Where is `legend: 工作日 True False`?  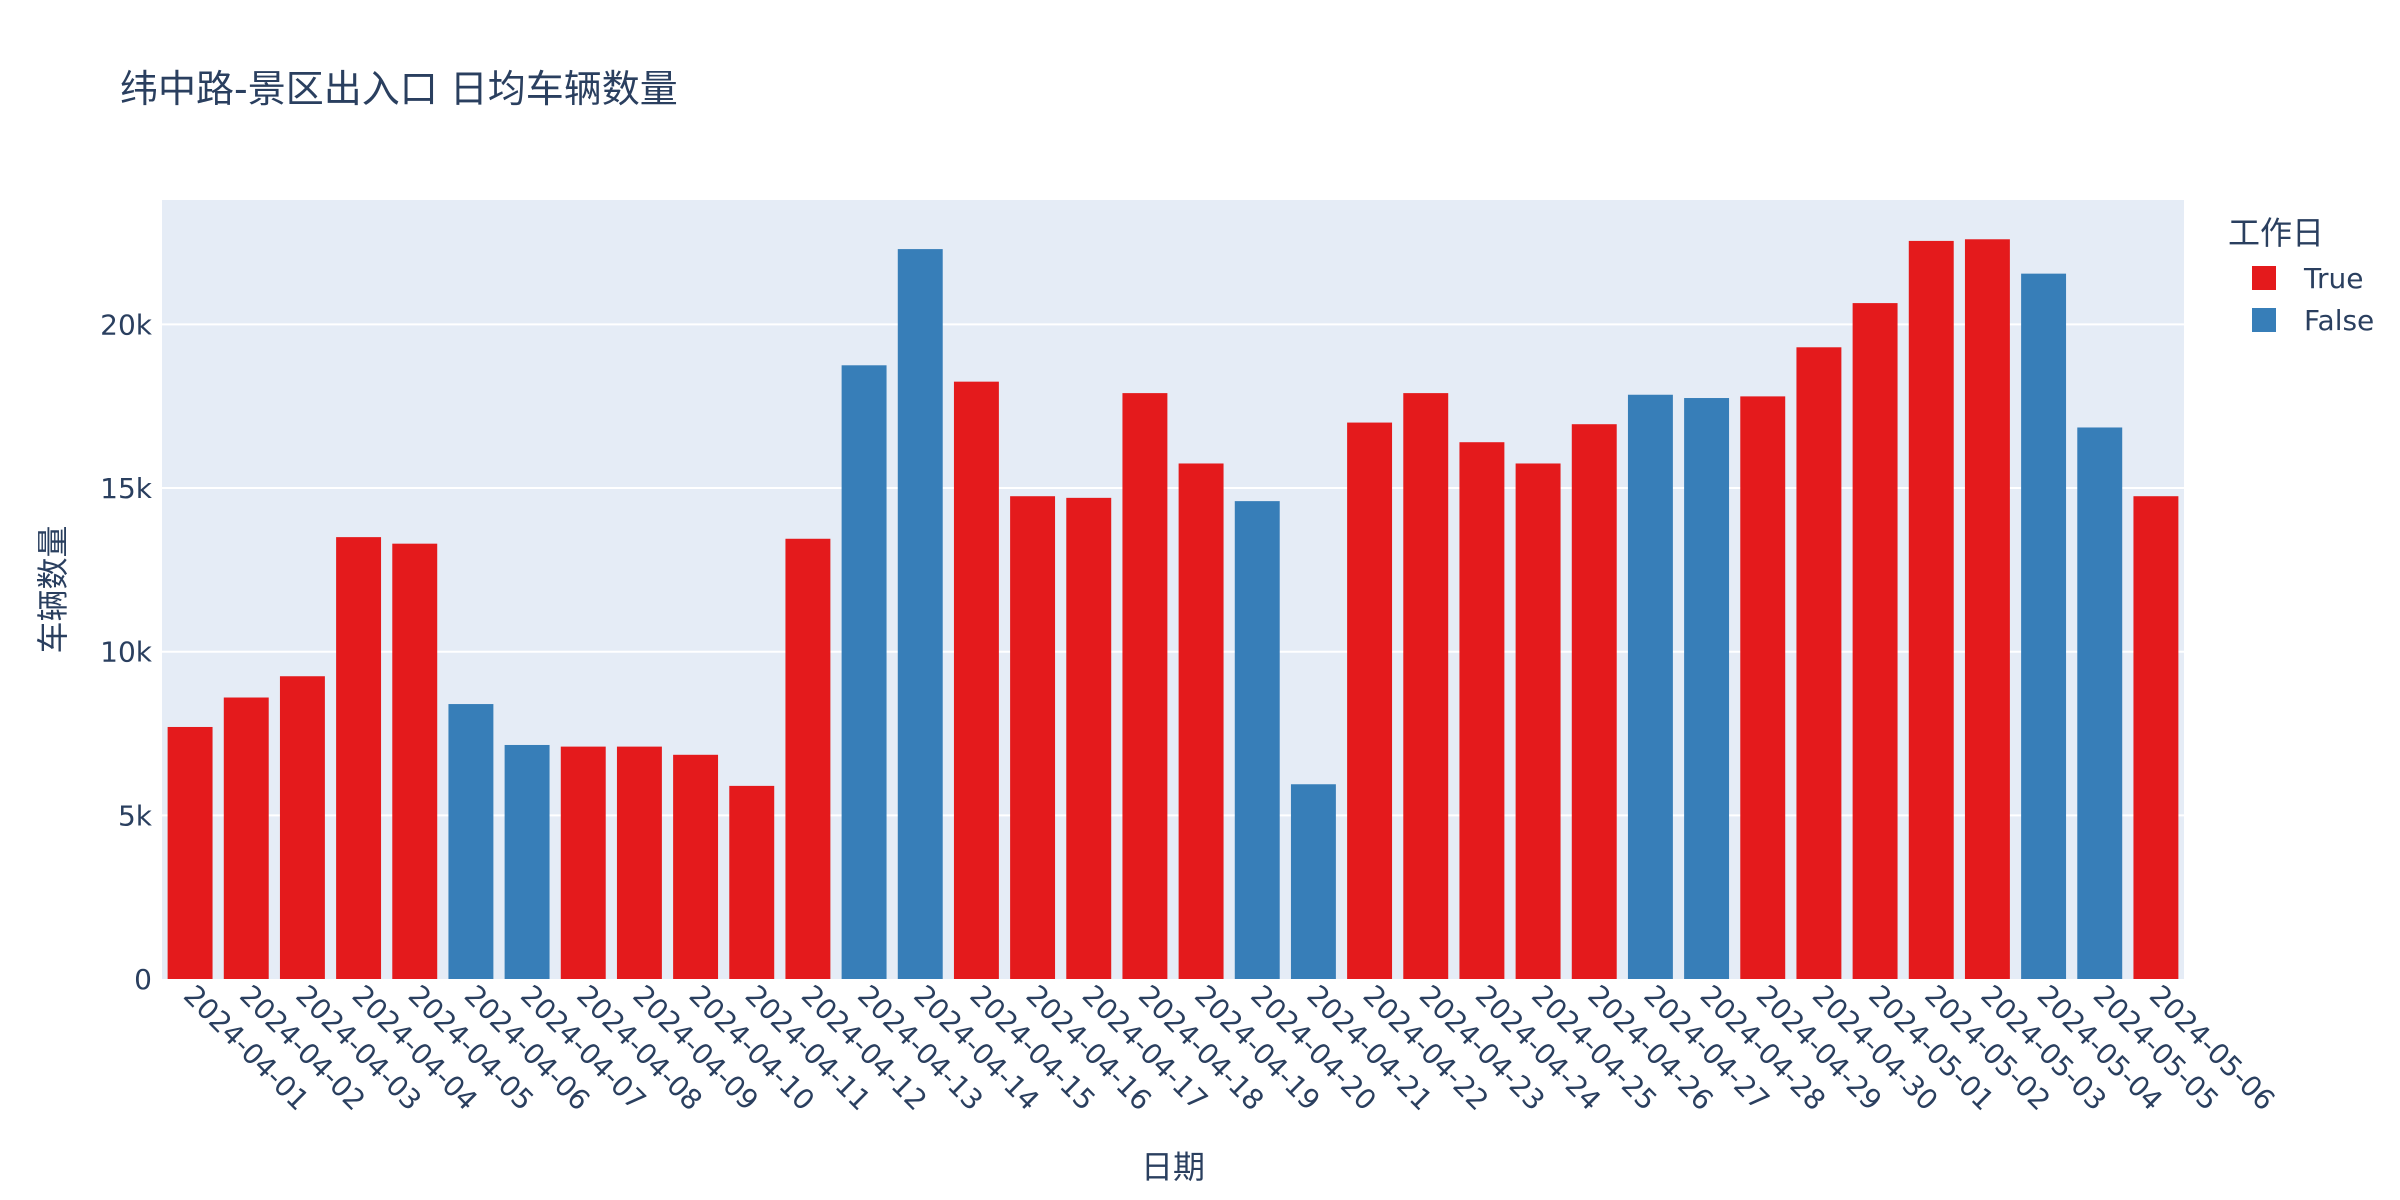
legend: 工作日 True False is located at coordinates (2301, 275).